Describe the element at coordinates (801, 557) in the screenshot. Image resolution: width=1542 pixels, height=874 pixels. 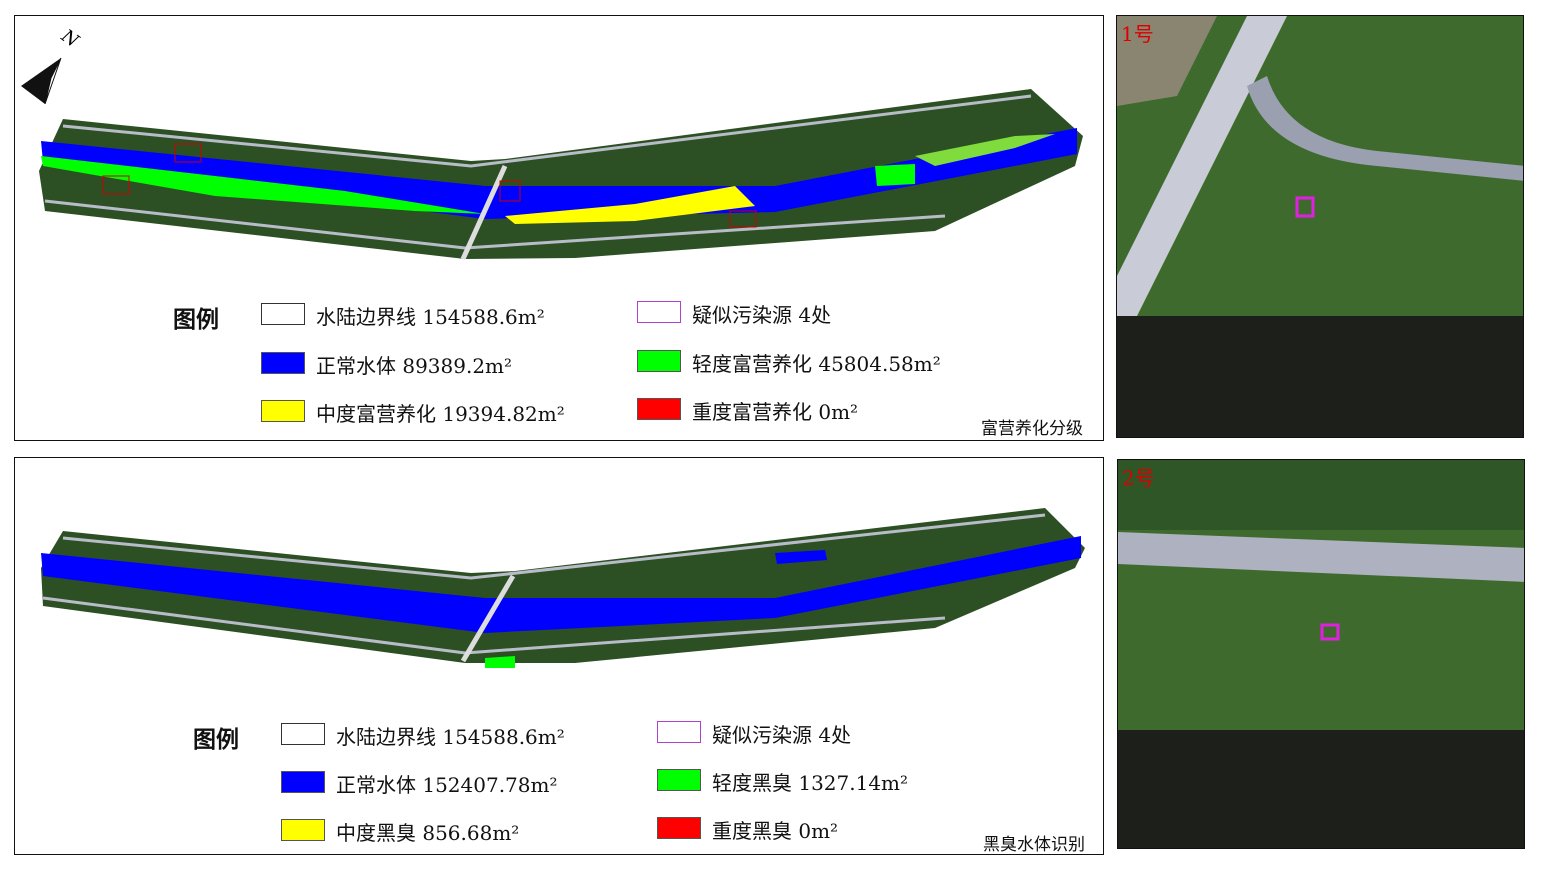
I see `water-pond` at that location.